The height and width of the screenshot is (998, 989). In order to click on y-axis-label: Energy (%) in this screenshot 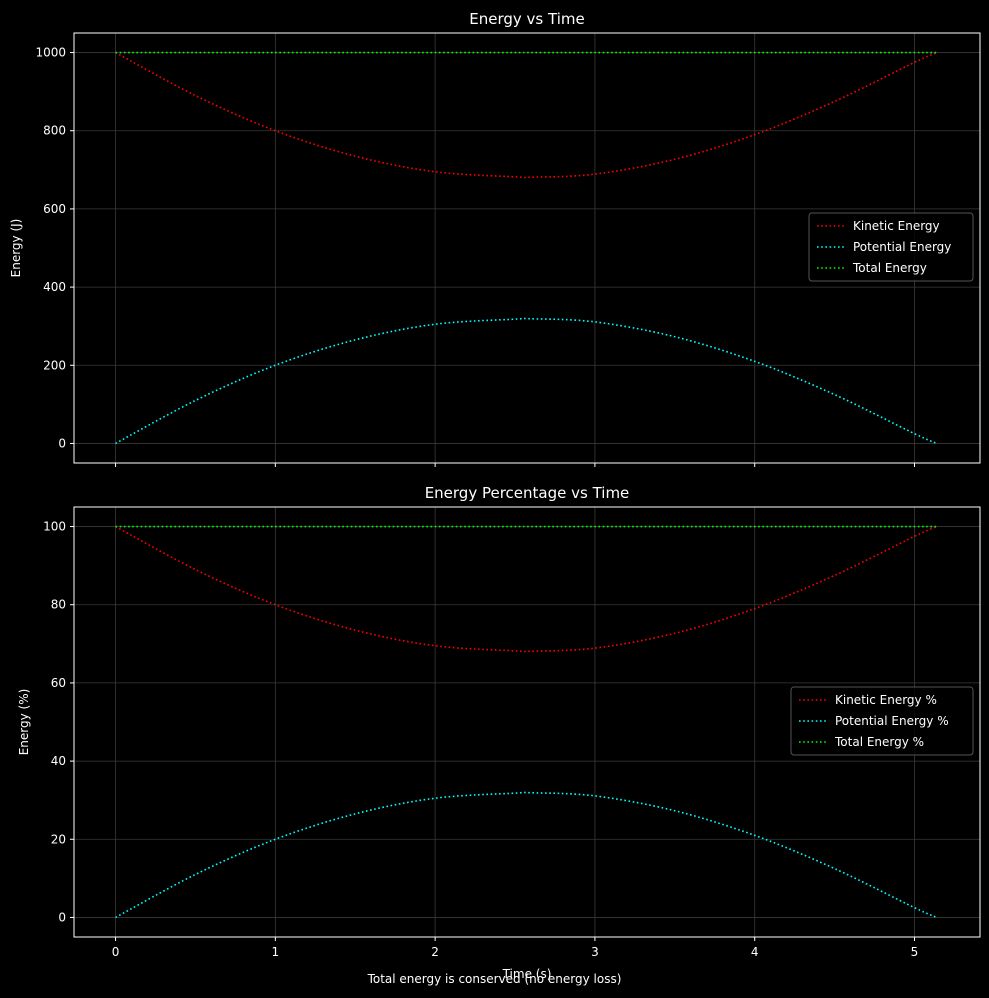, I will do `click(24, 722)`.